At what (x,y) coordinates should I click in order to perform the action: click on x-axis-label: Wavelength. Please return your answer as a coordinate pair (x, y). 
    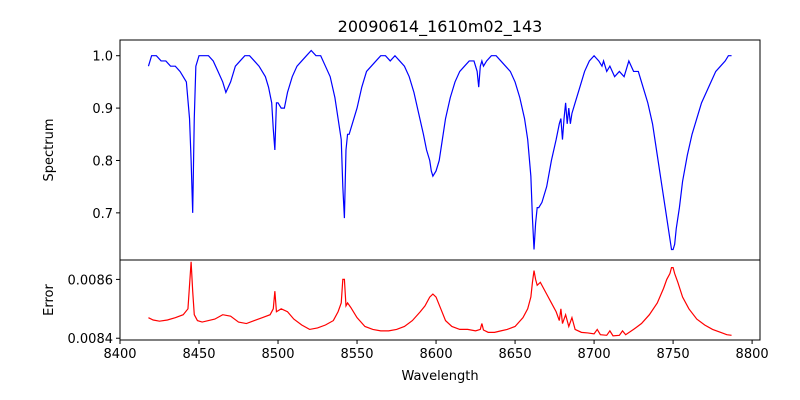
    Looking at the image, I should click on (439, 376).